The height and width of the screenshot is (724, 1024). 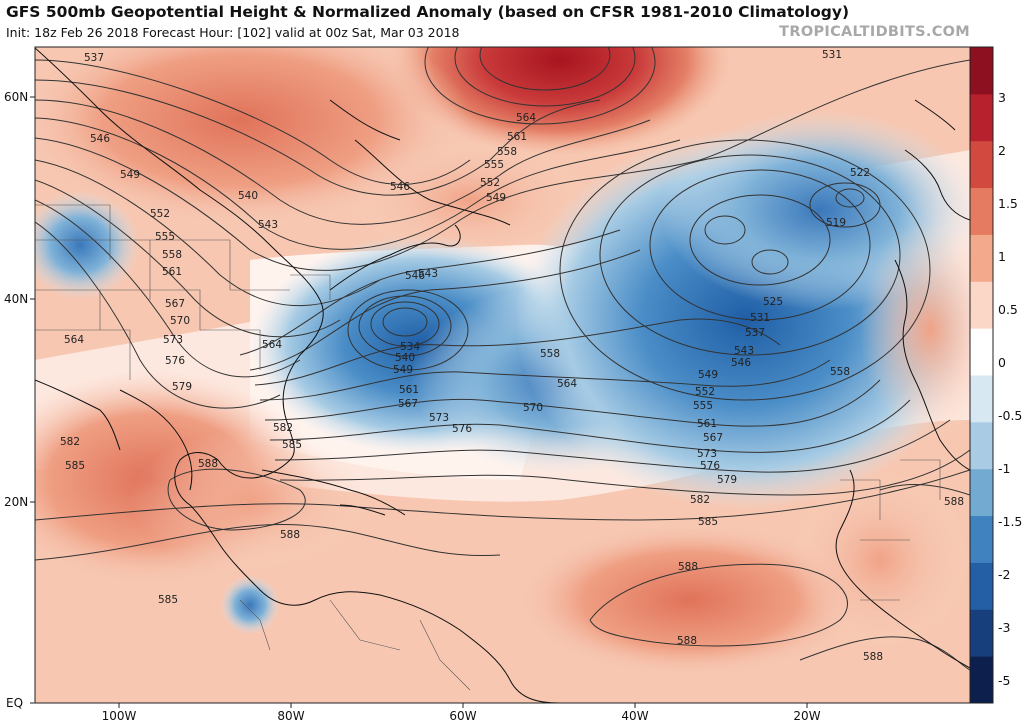 What do you see at coordinates (995, 375) in the screenshot?
I see `colorbar: 3 2 1.5 1 0.5 0 -0.5 -1 -1.5 -2 -3 -5` at bounding box center [995, 375].